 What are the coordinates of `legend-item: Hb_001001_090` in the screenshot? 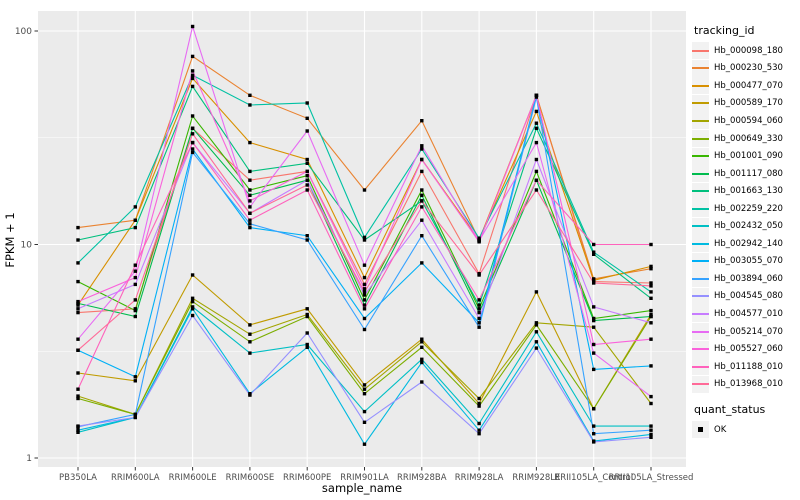 It's located at (745, 156).